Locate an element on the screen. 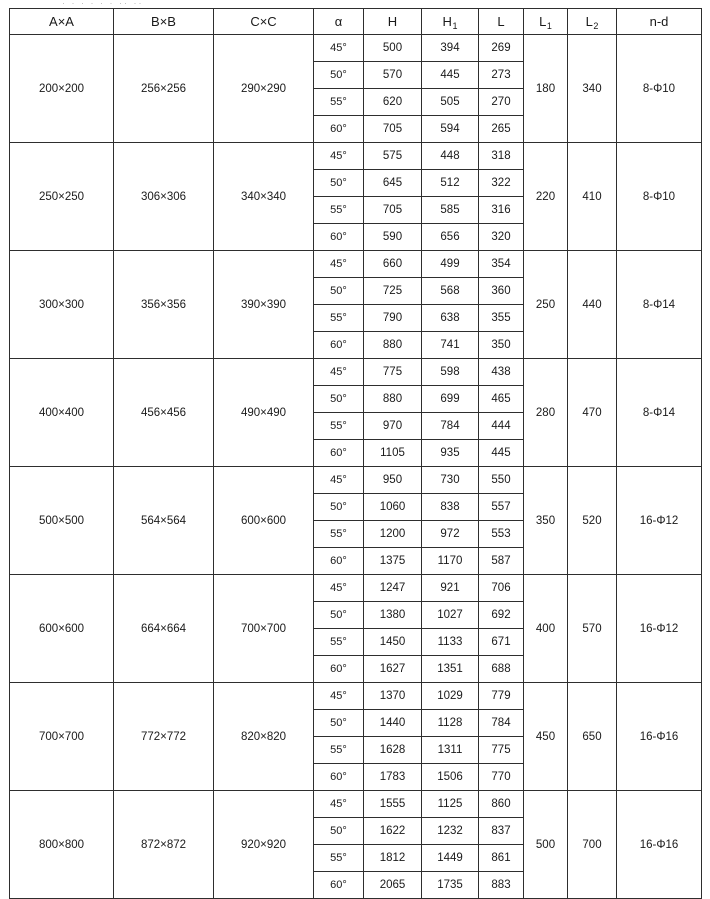  column-header-l: L is located at coordinates (501, 21).